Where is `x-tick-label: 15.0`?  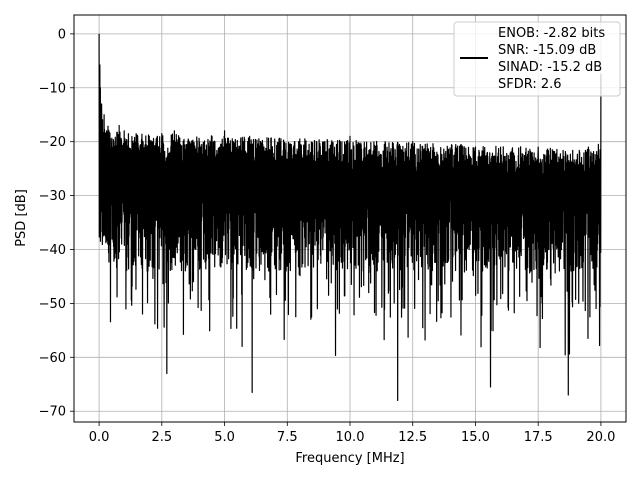 x-tick-label: 15.0 is located at coordinates (475, 437).